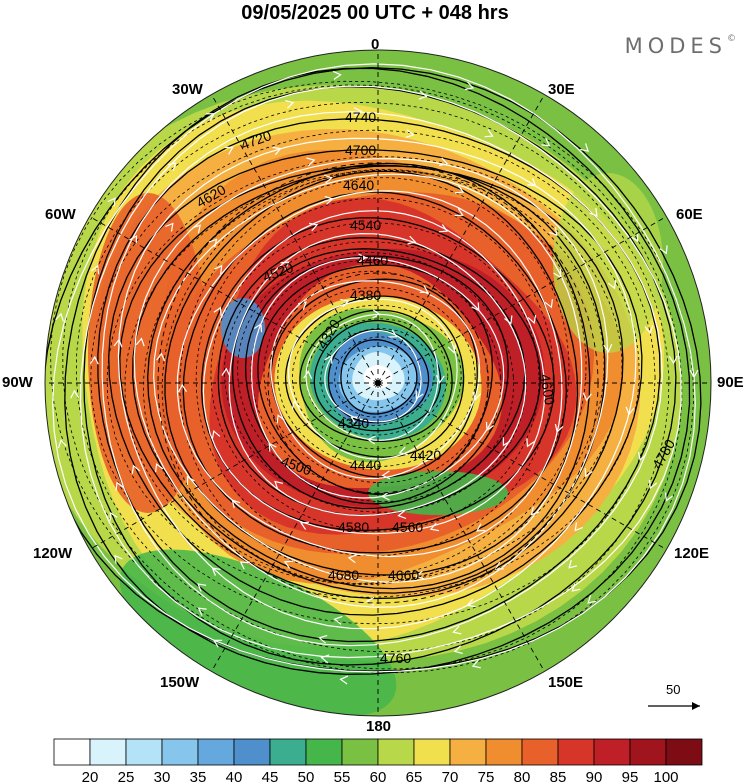 Image resolution: width=750 pixels, height=782 pixels. What do you see at coordinates (365, 295) in the screenshot?
I see `contour-label: 4380` at bounding box center [365, 295].